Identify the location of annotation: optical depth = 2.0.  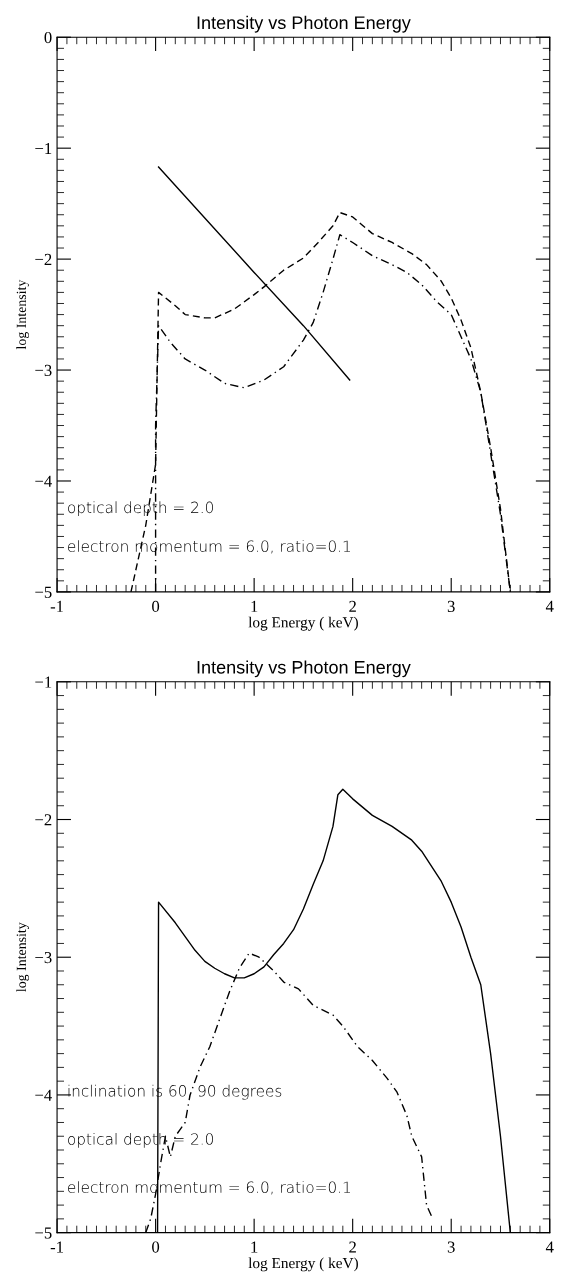
(140, 509).